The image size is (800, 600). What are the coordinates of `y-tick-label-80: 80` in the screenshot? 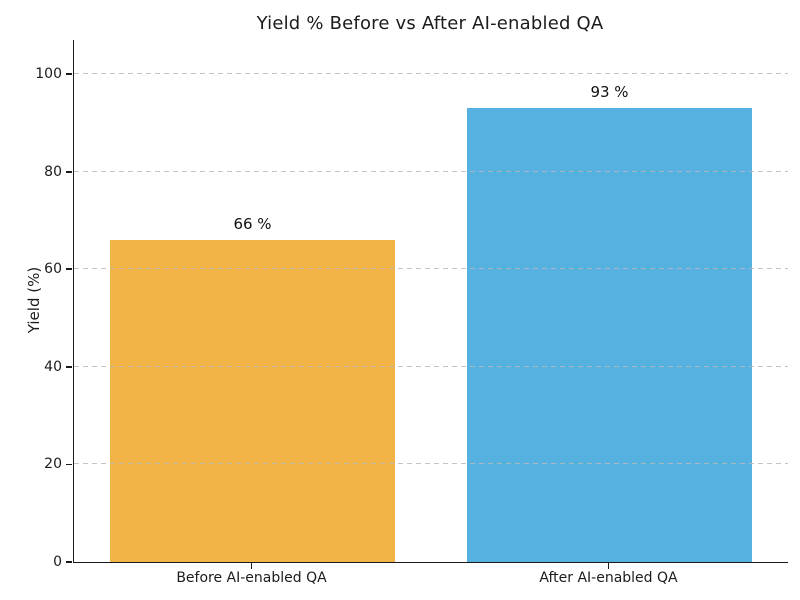 It's located at (53, 171).